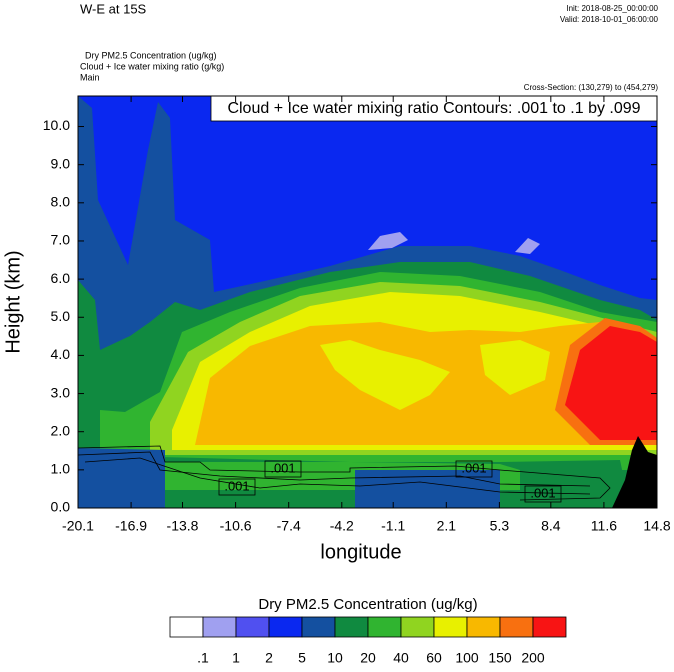 The width and height of the screenshot is (674, 672). I want to click on colorbar-label: 200, so click(533, 658).